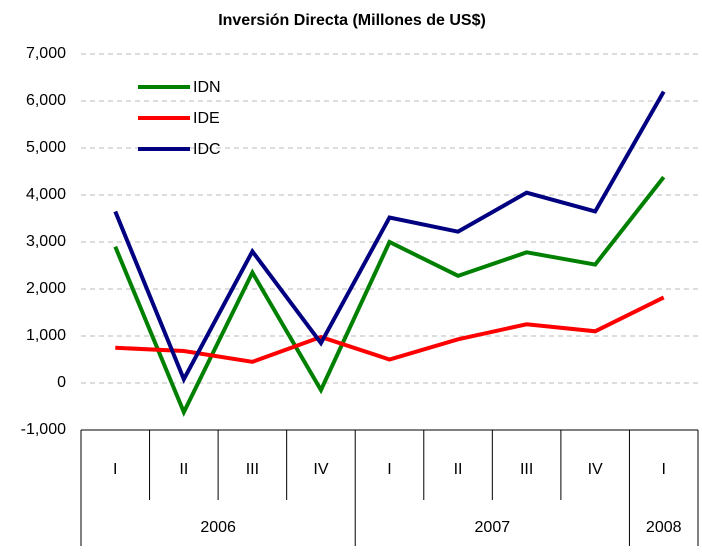  I want to click on legend-label: IDN, so click(207, 87).